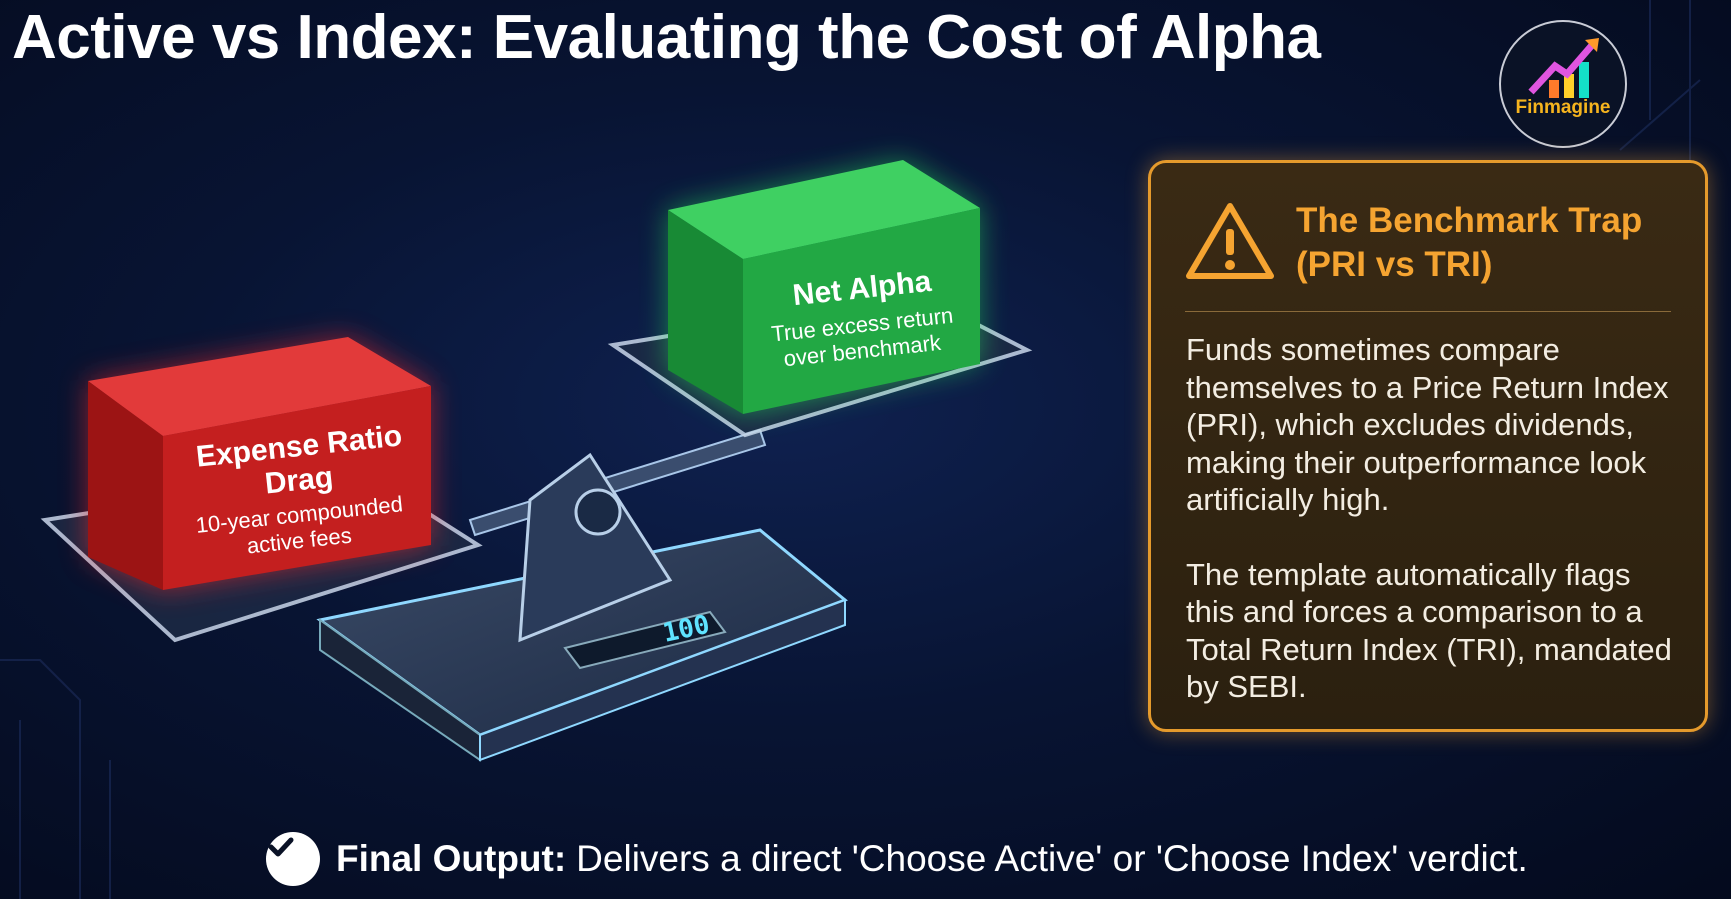 This screenshot has height=899, width=1731. What do you see at coordinates (1563, 68) in the screenshot?
I see `rising-chart-icon` at bounding box center [1563, 68].